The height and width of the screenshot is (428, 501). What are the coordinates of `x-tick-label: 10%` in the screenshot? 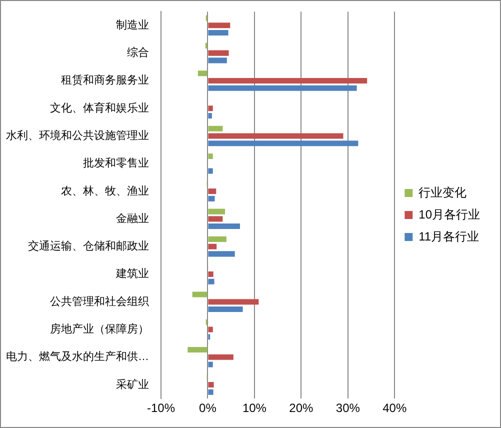 It's located at (254, 408).